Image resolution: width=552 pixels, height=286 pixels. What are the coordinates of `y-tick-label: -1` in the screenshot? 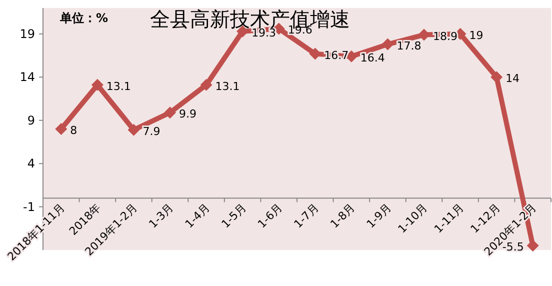 It's located at (29, 207).